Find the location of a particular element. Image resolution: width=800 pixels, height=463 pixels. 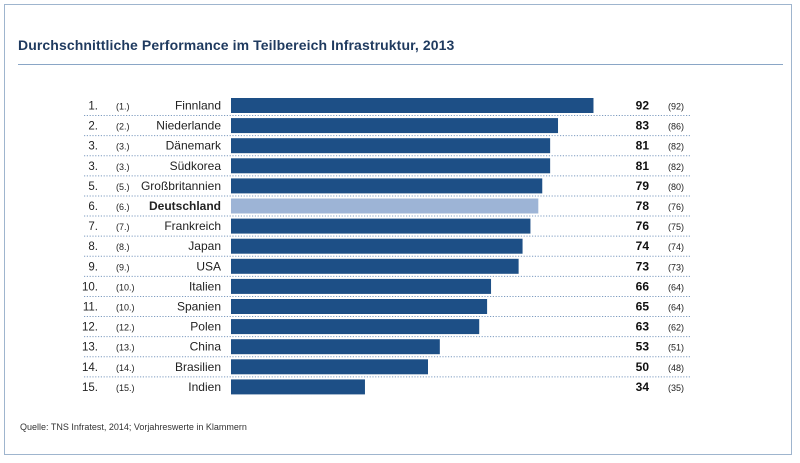

rank-label: 9. is located at coordinates (93, 267).